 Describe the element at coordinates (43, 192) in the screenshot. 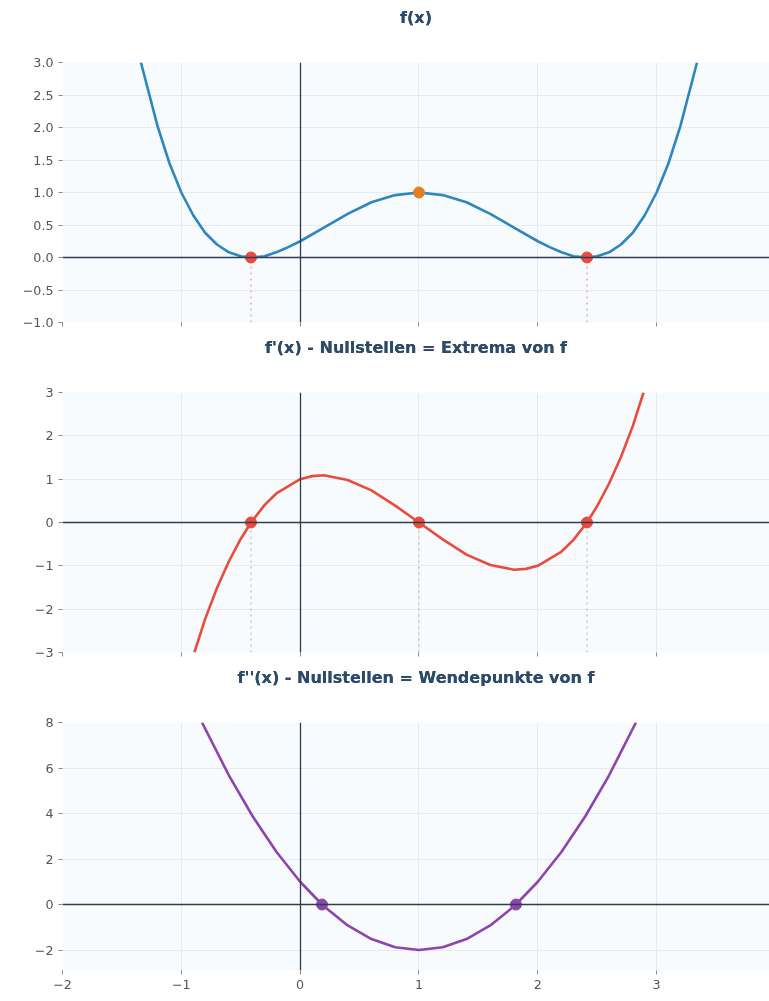

I see `y-tick-label: 1.0` at that location.